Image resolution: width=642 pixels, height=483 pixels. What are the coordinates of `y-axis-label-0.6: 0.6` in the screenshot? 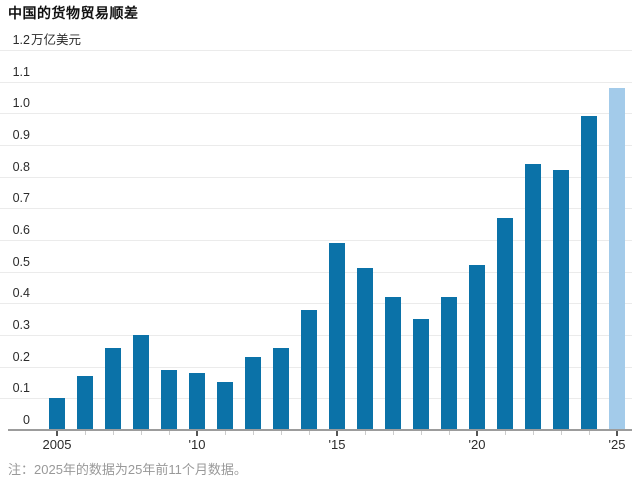 It's located at (15, 230).